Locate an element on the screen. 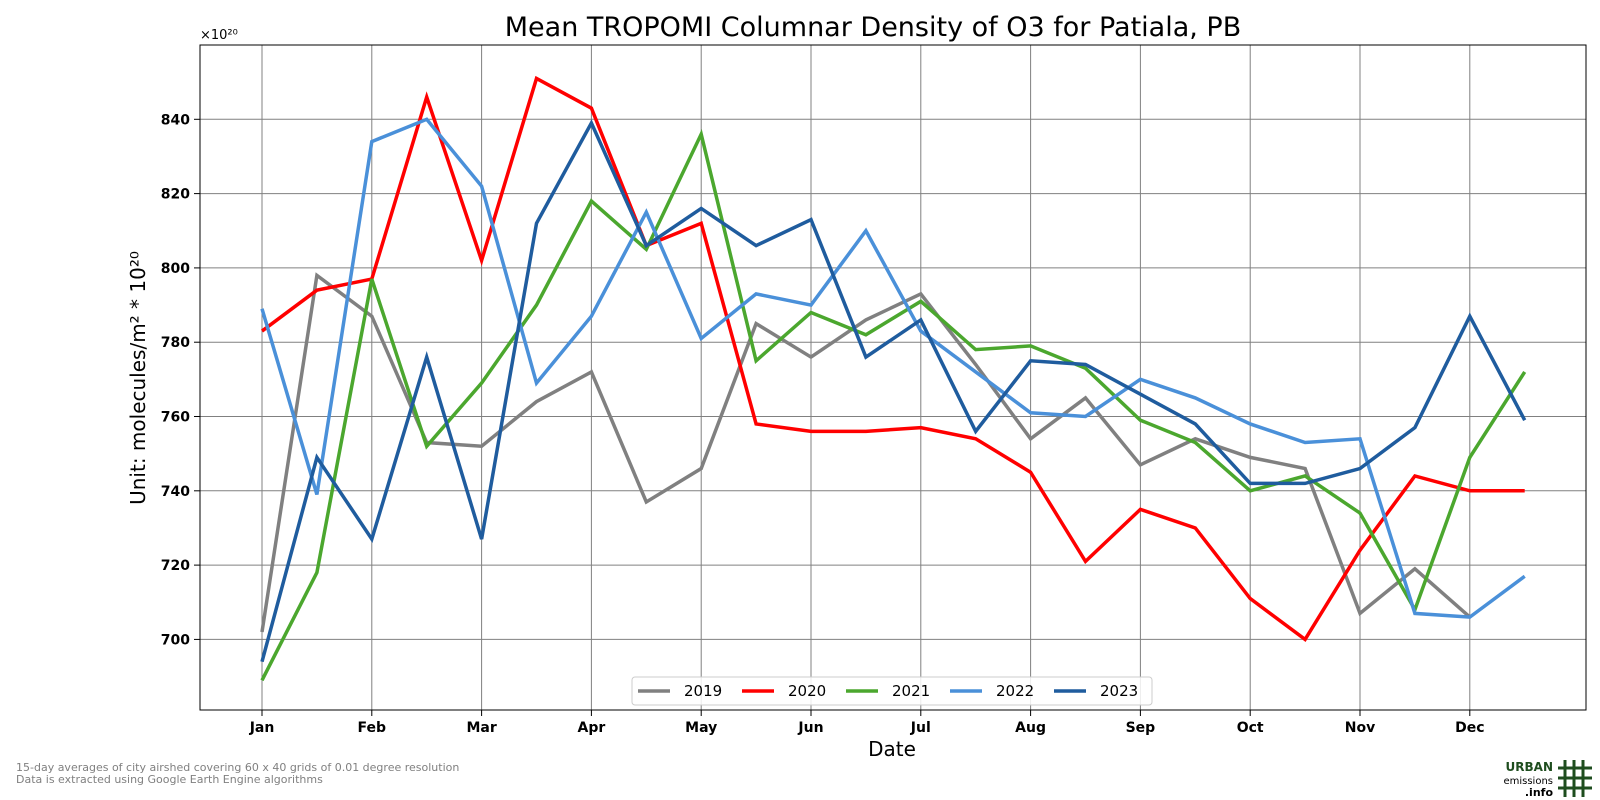  legend-label-2019: 2019 is located at coordinates (703, 691).